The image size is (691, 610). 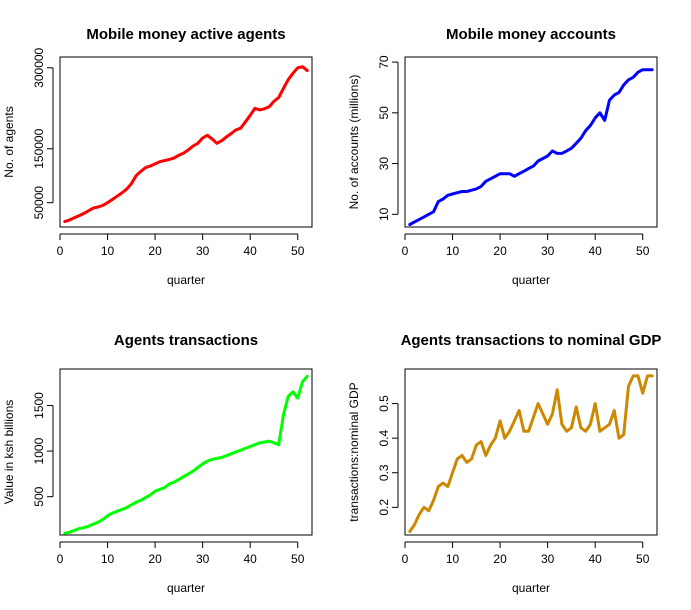 I want to click on y-axis-label: No. of agents, so click(x=9, y=141).